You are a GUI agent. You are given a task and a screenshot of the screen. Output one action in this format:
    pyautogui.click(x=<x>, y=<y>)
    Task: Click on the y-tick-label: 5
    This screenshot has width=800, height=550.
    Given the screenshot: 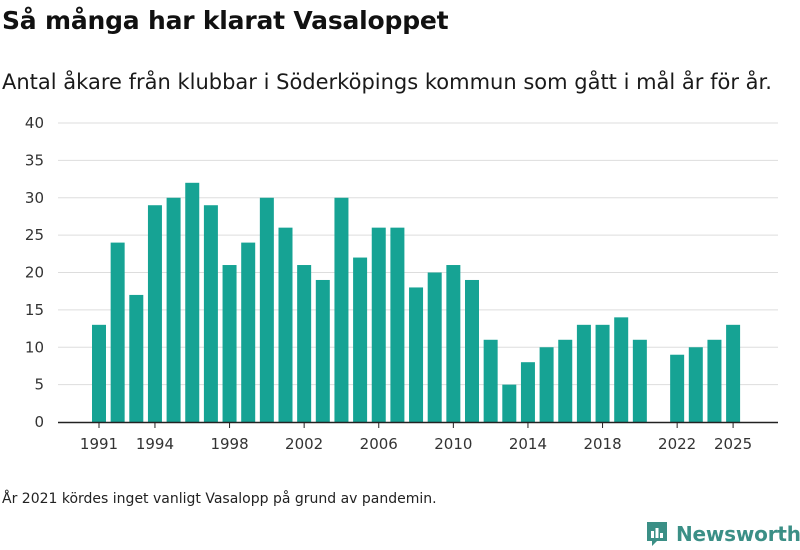 What is the action you would take?
    pyautogui.click(x=39, y=385)
    